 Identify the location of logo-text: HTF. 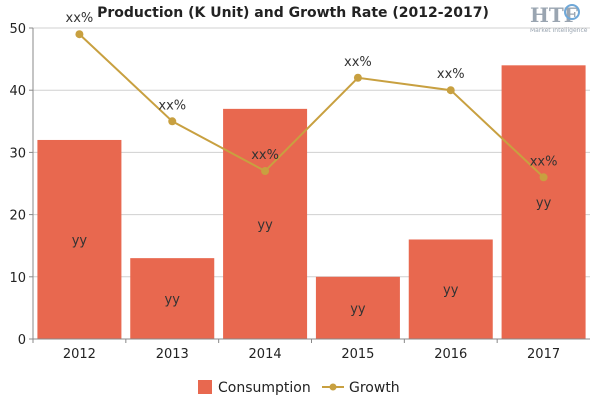
(554, 15).